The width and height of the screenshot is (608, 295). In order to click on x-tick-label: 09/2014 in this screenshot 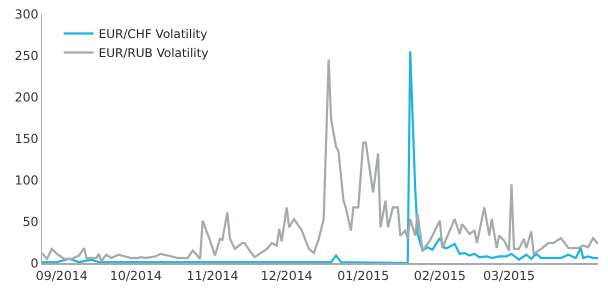, I will do `click(62, 275)`.